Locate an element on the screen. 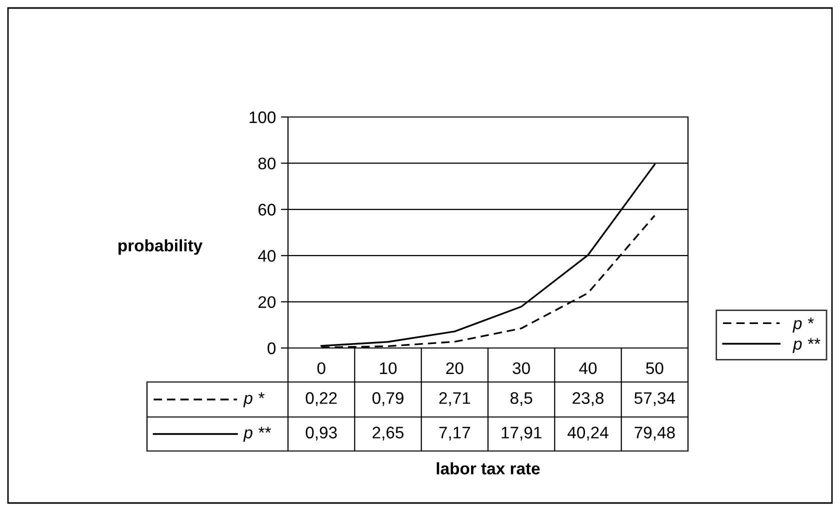 The image size is (840, 511). y-tick-label: 60 is located at coordinates (267, 210).